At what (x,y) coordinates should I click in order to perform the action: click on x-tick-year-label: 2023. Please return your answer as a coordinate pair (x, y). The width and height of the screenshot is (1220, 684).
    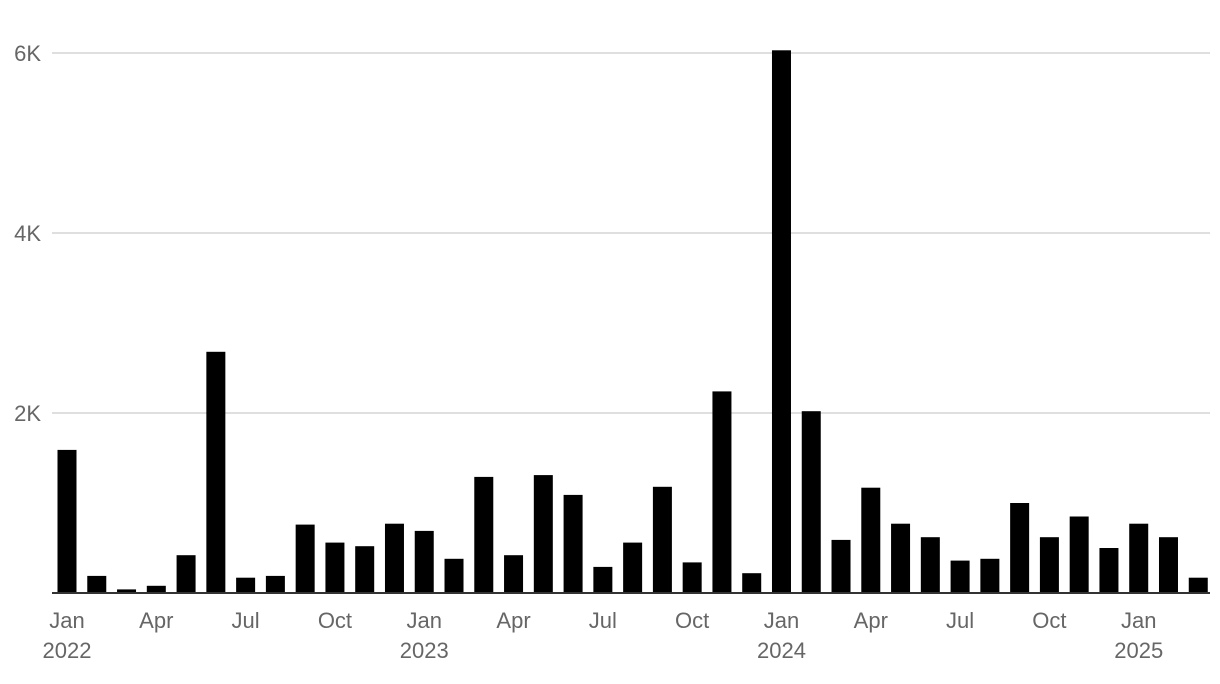
    Looking at the image, I should click on (424, 650).